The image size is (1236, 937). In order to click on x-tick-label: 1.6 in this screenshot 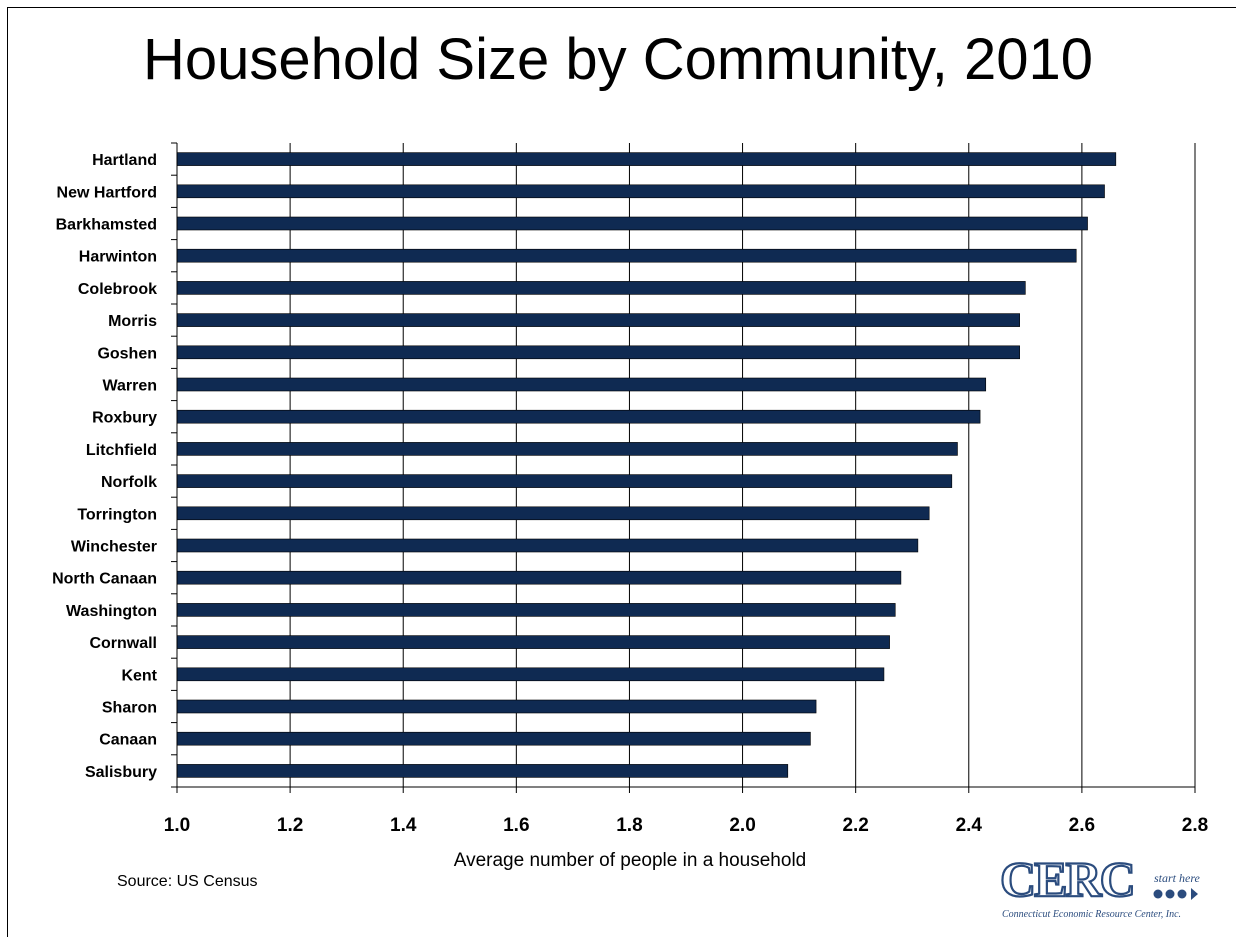, I will do `click(516, 825)`.